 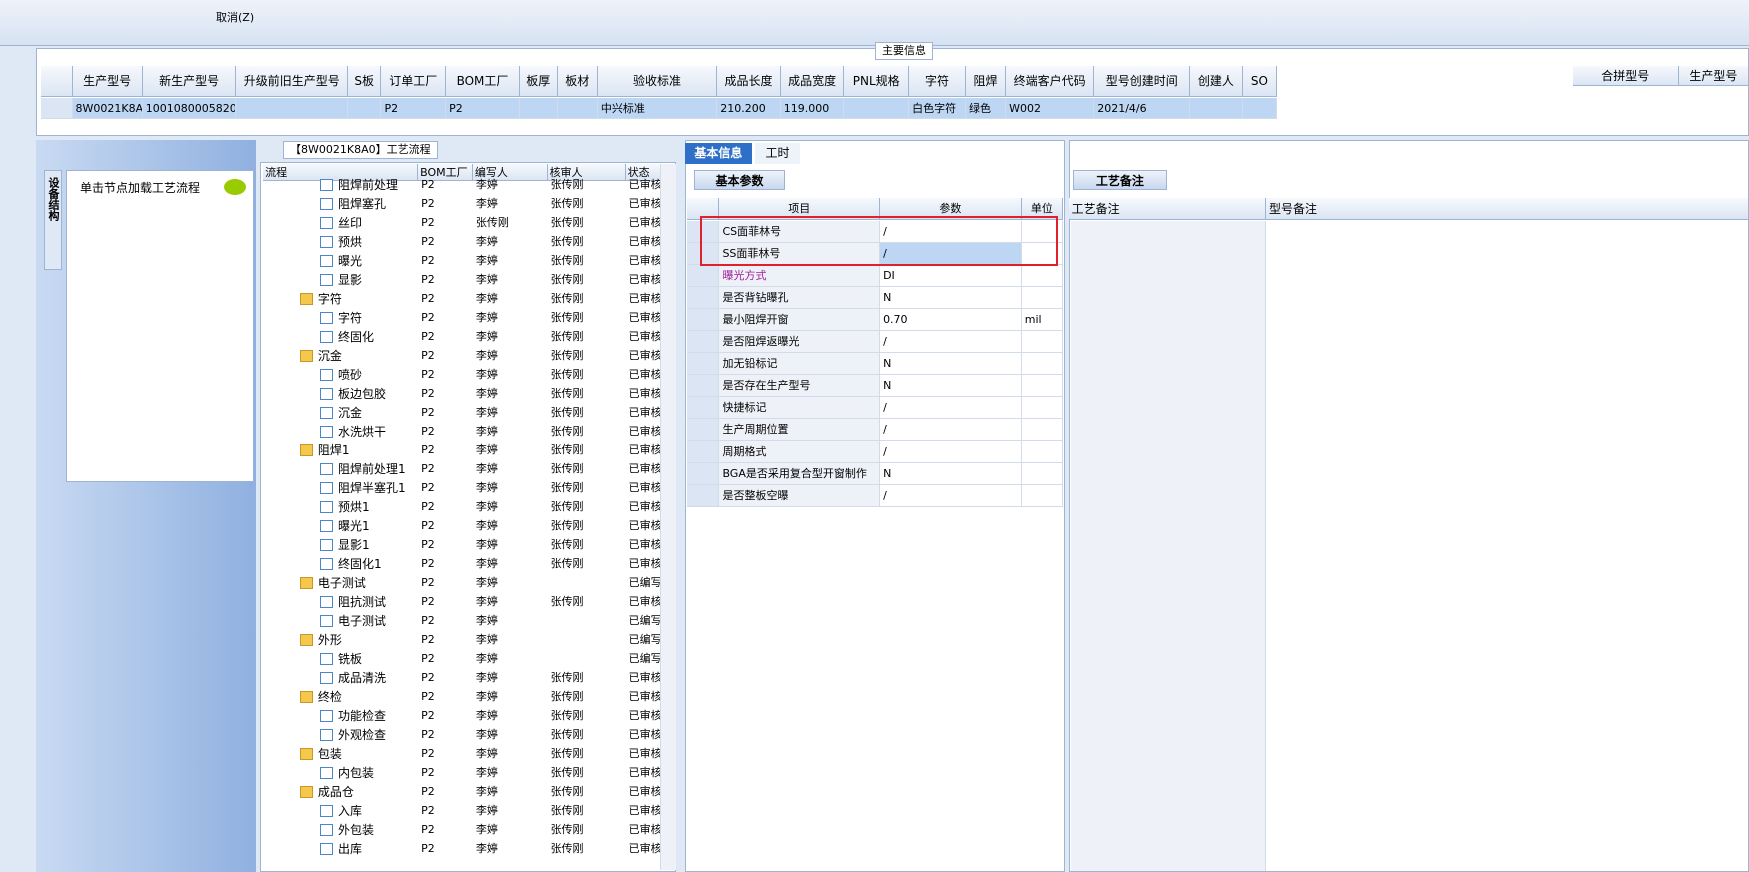 I want to click on column-header: 型号备注, so click(x=1507, y=209).